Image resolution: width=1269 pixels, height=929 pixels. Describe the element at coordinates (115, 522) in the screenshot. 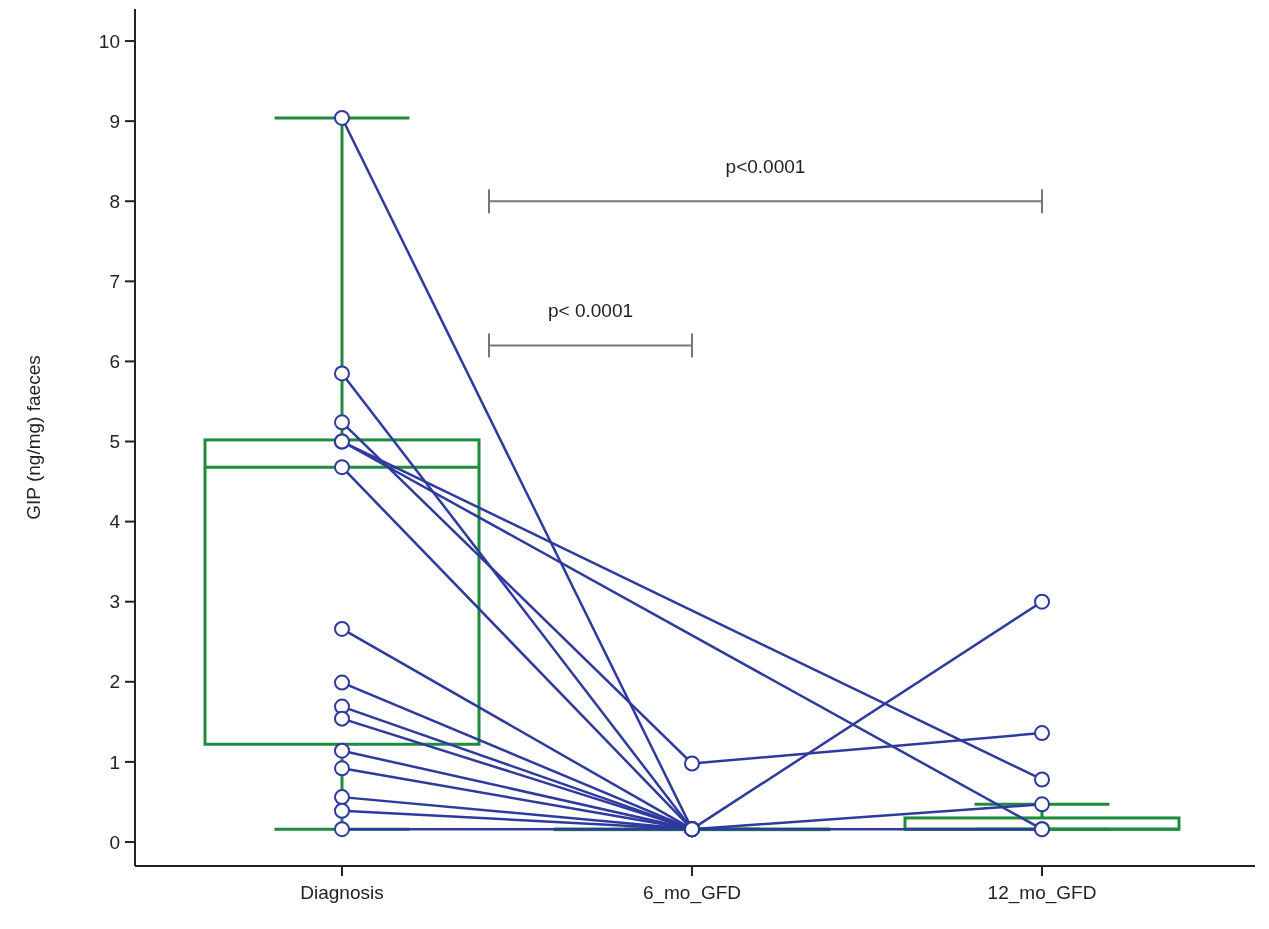

I see `y-tick-label: 4` at that location.